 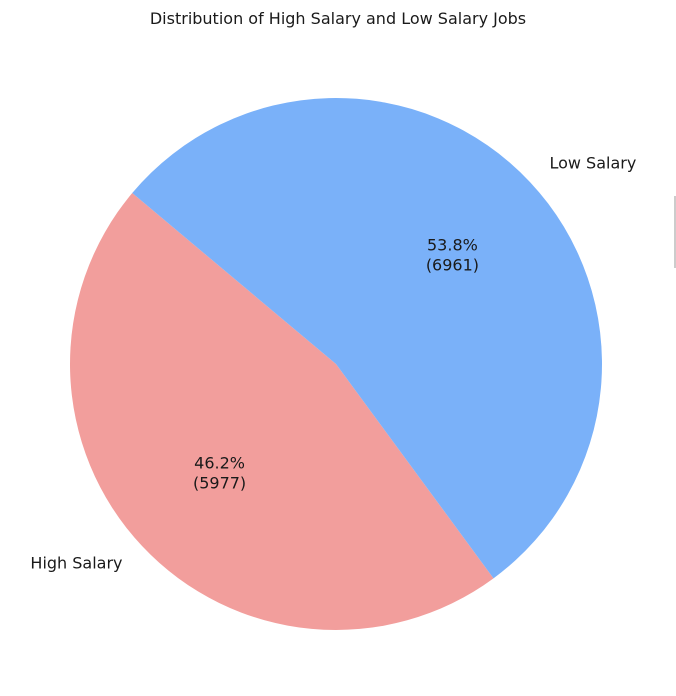 I want to click on slice-count-label: (5977), so click(x=219, y=483).